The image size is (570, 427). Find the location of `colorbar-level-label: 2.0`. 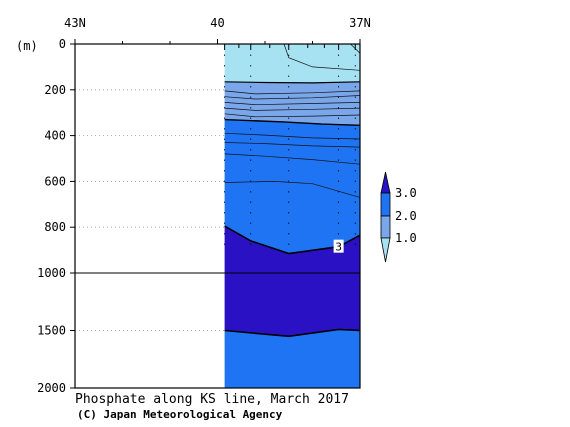

colorbar-level-label: 2.0 is located at coordinates (406, 216).